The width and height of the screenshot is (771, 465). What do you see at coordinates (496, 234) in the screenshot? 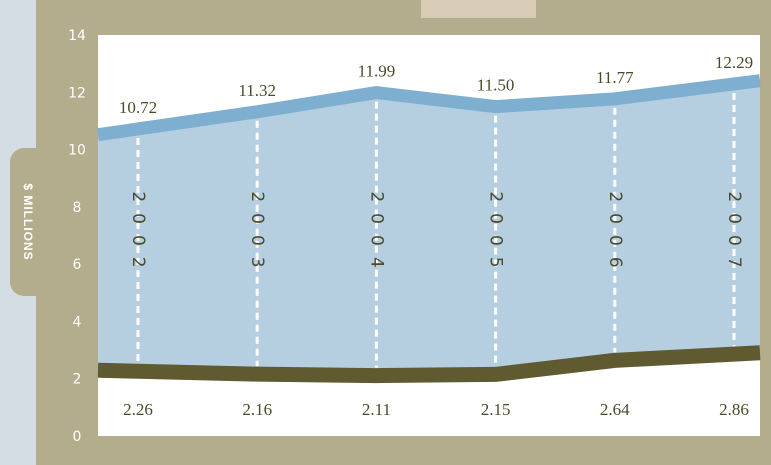
I see `year-label-2005: 2005` at bounding box center [496, 234].